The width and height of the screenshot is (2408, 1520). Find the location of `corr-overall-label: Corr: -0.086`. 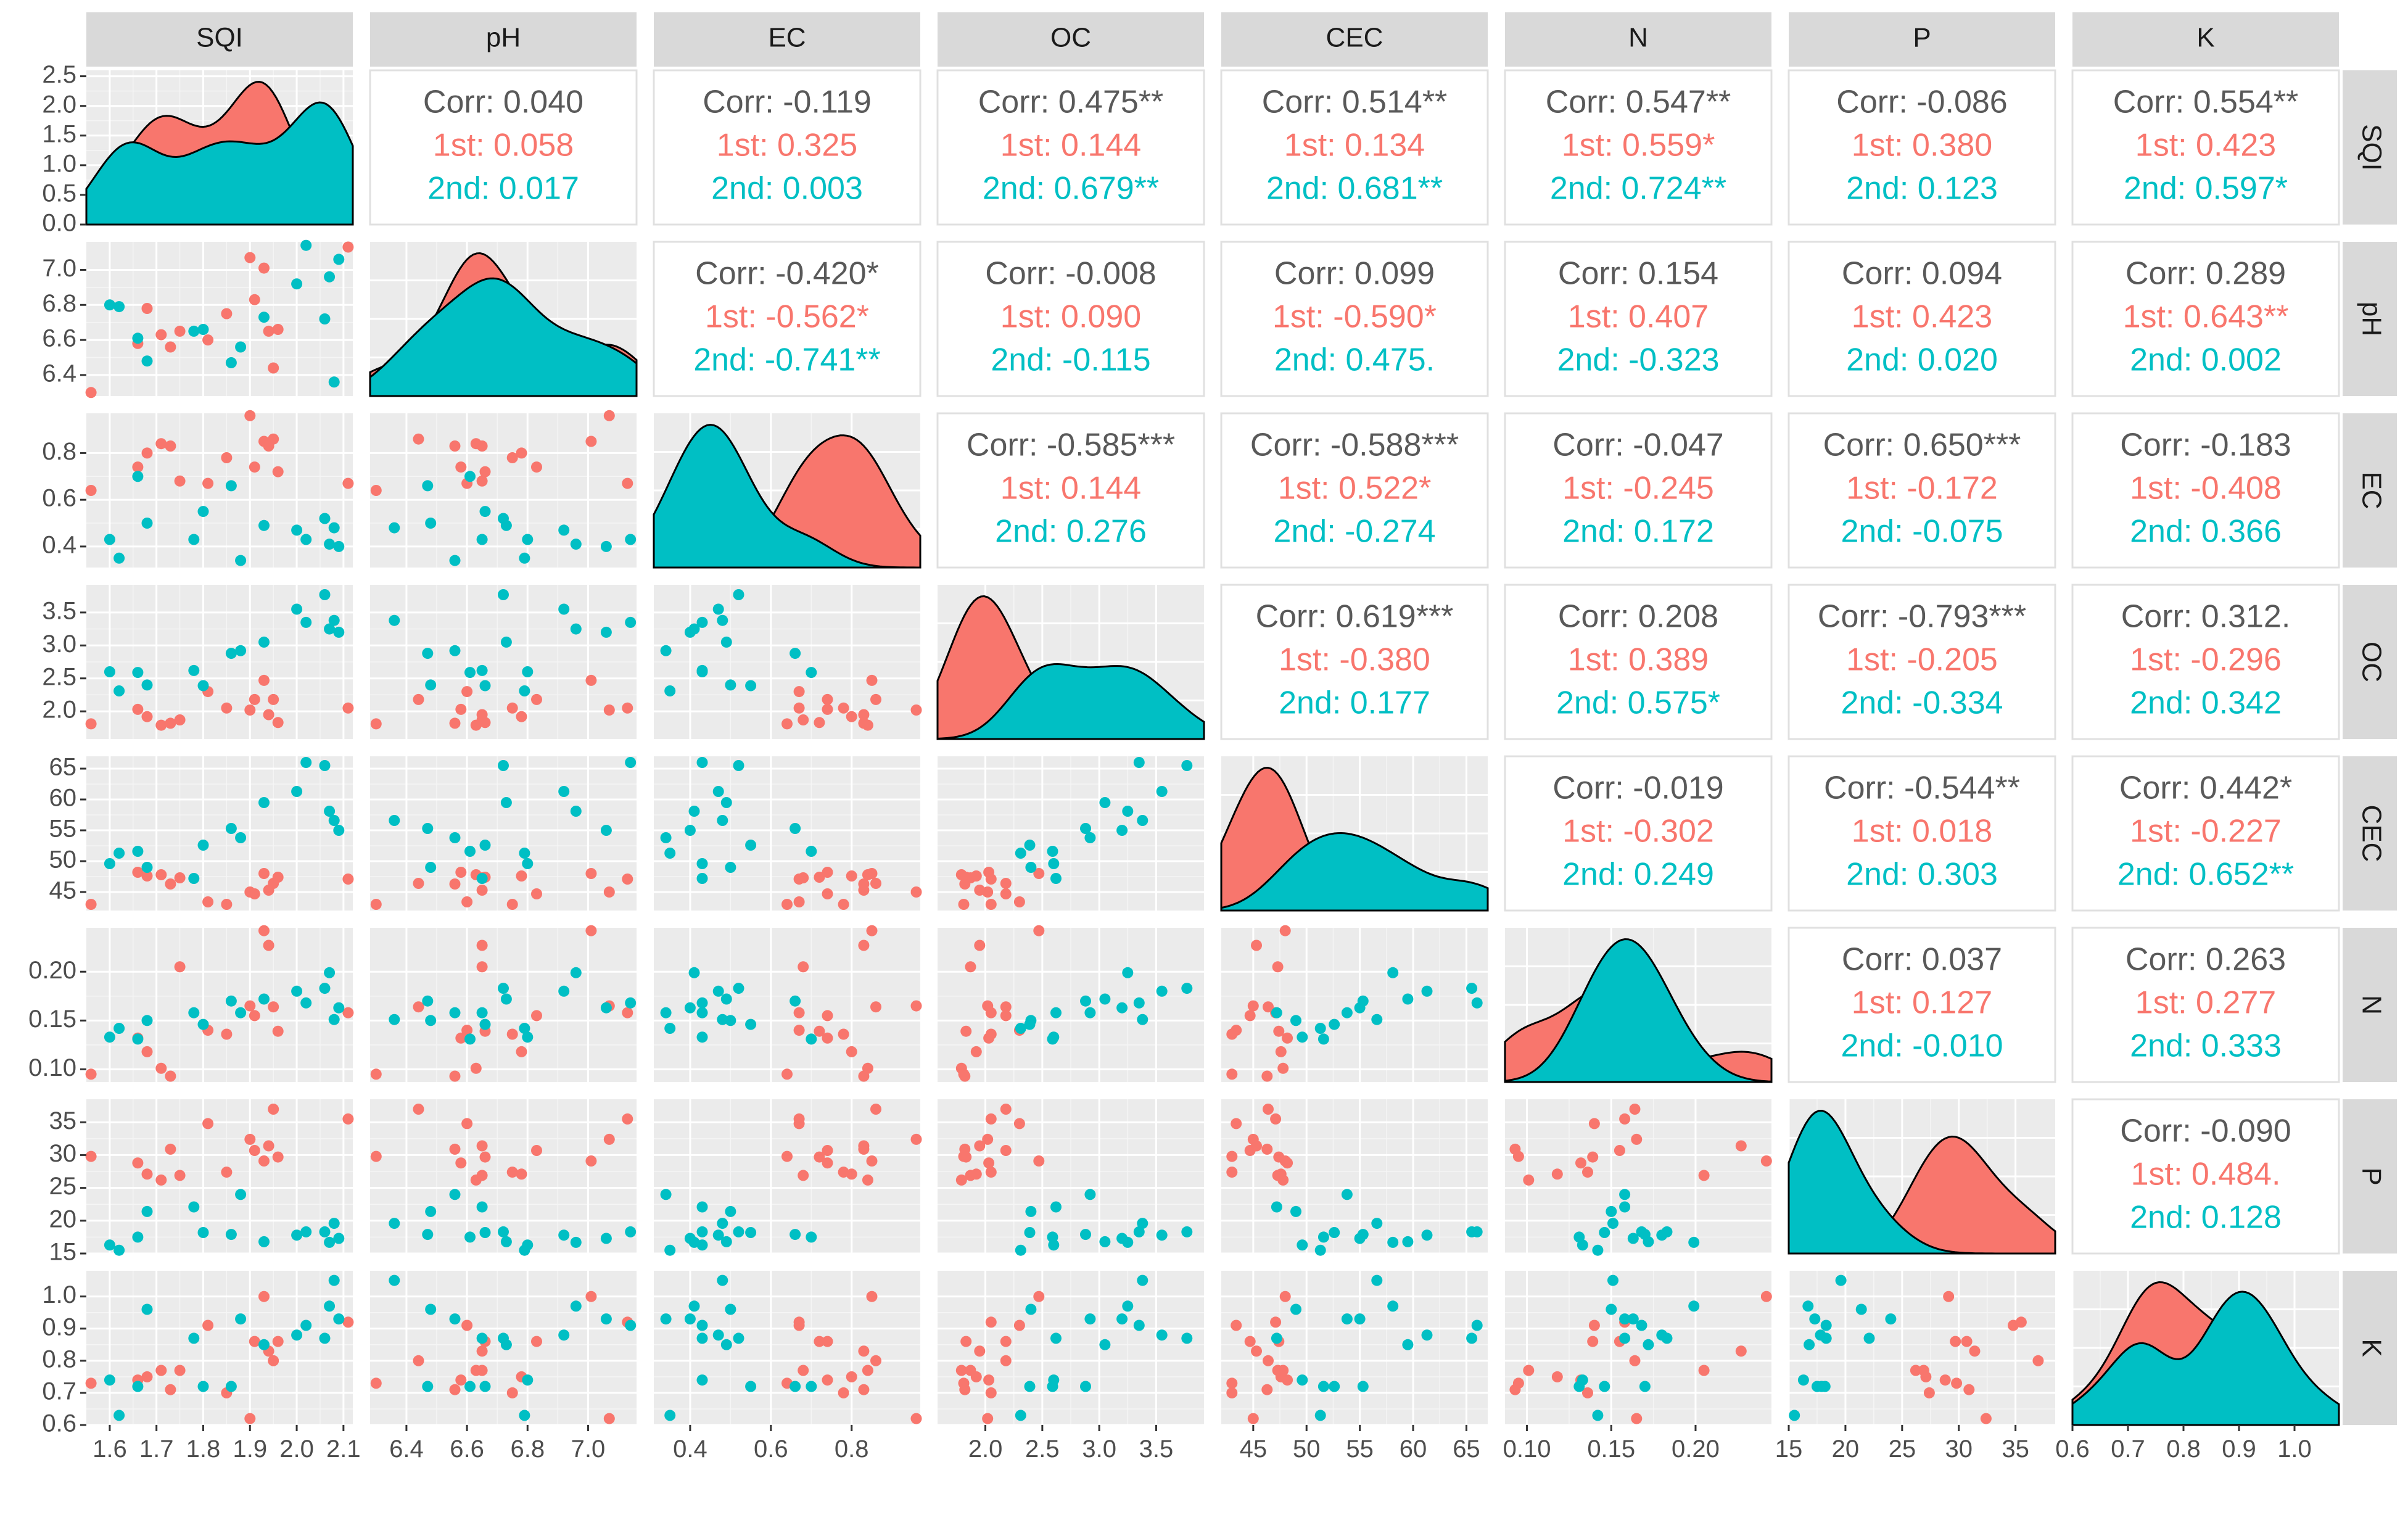

corr-overall-label: Corr: -0.086 is located at coordinates (1921, 103).